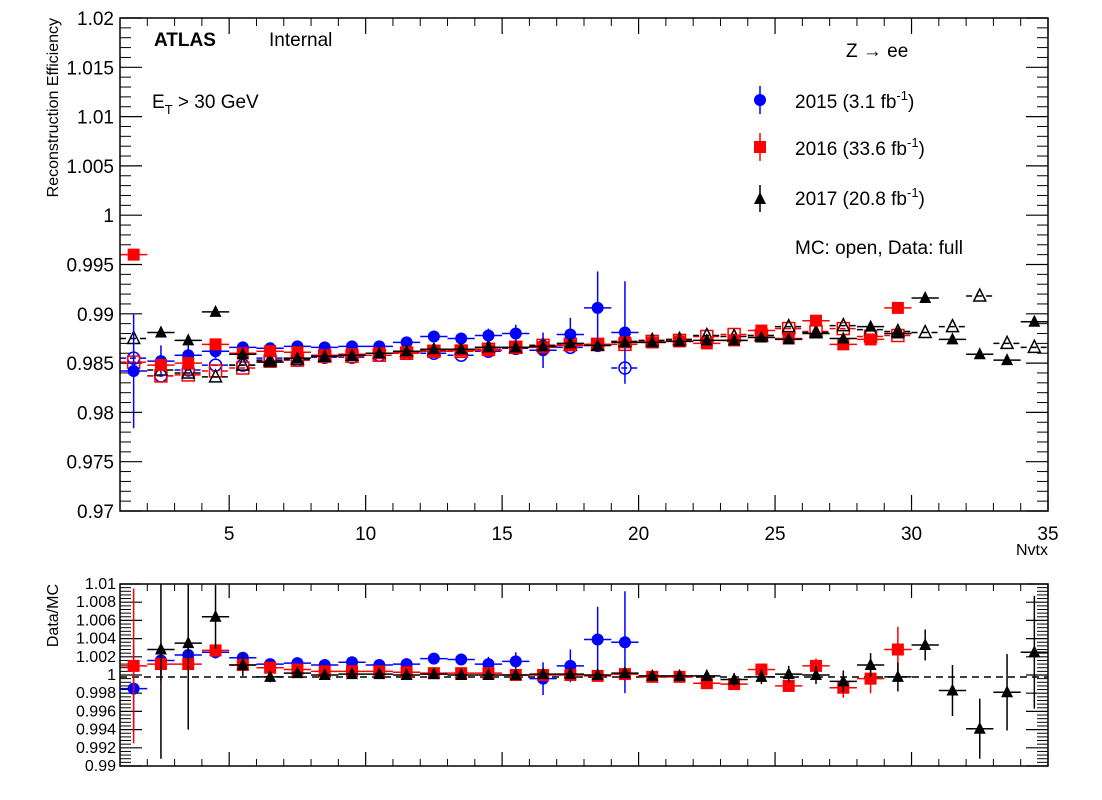 This screenshot has width=1102, height=800. Describe the element at coordinates (760, 147) in the screenshot. I see `legend-marker-2016` at that location.